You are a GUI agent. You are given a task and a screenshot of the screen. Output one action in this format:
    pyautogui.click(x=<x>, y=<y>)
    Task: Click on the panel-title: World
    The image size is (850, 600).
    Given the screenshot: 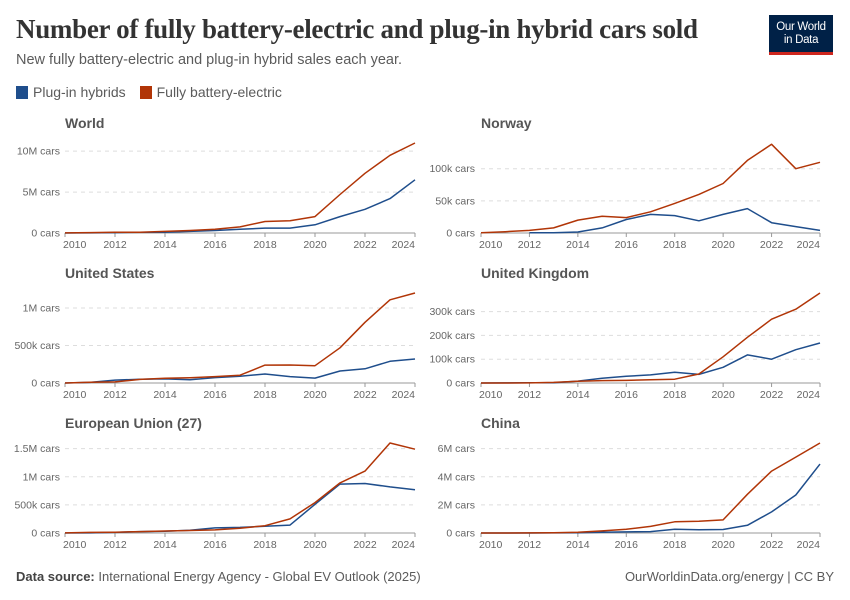 What is the action you would take?
    pyautogui.click(x=84, y=123)
    